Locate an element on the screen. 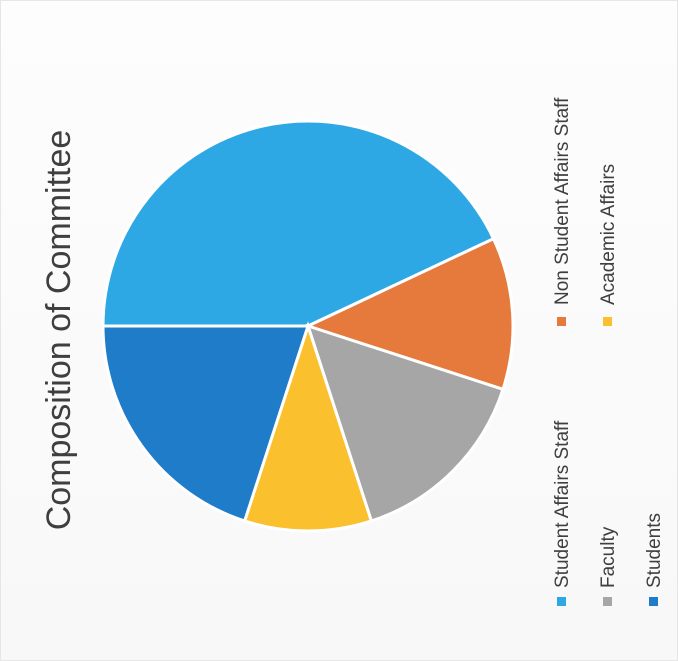  pie-slice-academic-affairs is located at coordinates (308, 427).